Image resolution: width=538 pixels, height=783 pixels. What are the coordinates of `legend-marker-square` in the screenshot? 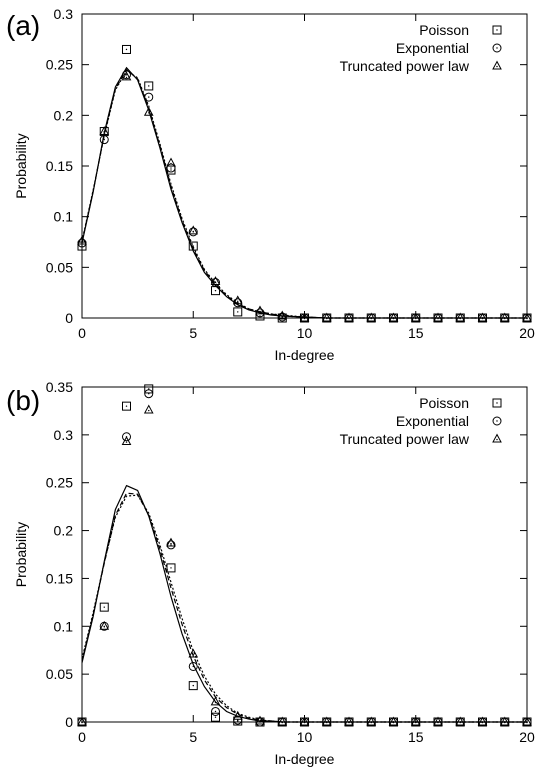 It's located at (497, 403).